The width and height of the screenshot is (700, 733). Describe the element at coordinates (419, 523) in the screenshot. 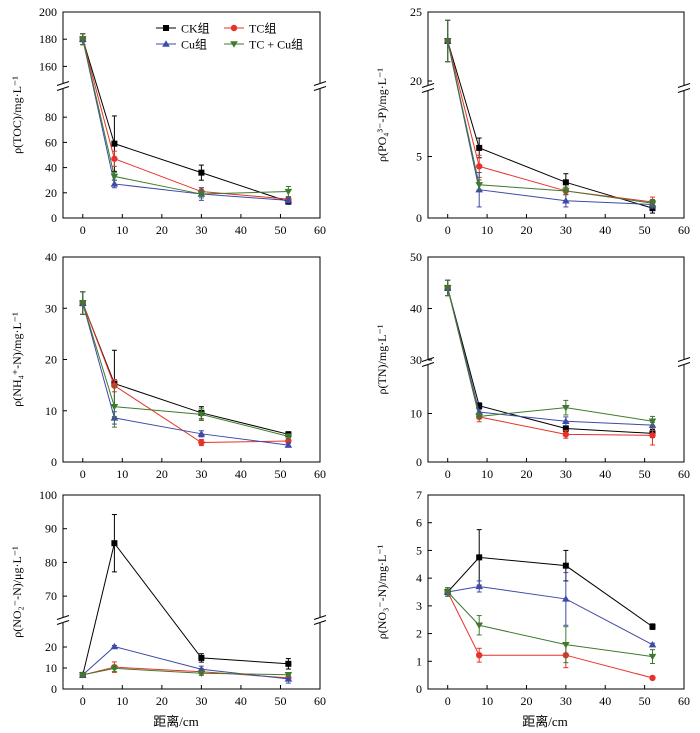

I see `y-tick-label: 6` at that location.